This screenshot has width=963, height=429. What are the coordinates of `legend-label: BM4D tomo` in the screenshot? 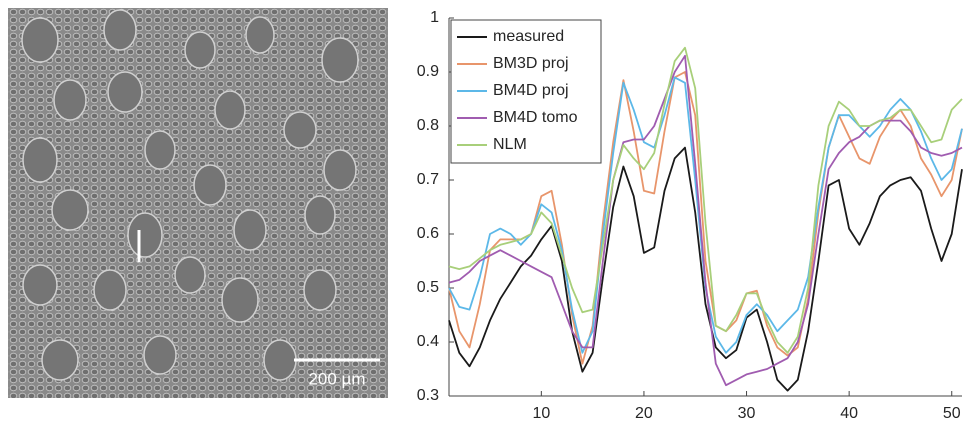 It's located at (535, 117).